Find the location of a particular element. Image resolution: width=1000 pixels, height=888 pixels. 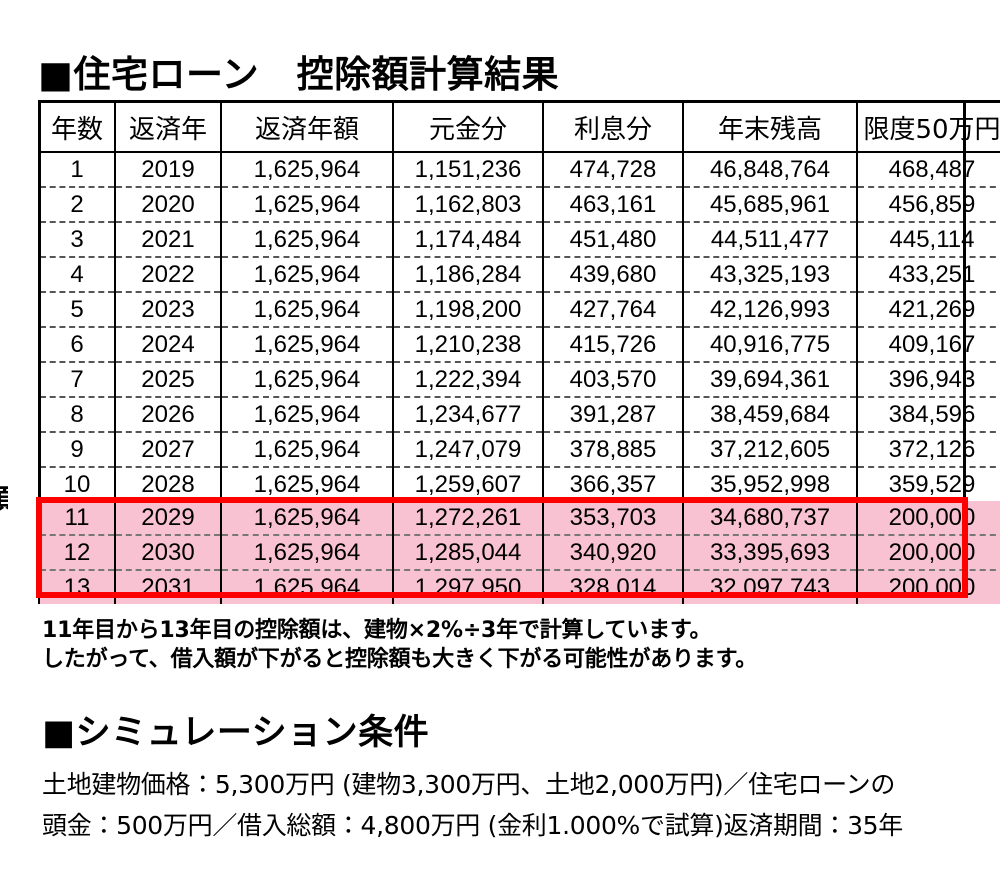

cell-principal: 1,234,677 is located at coordinates (468, 414).